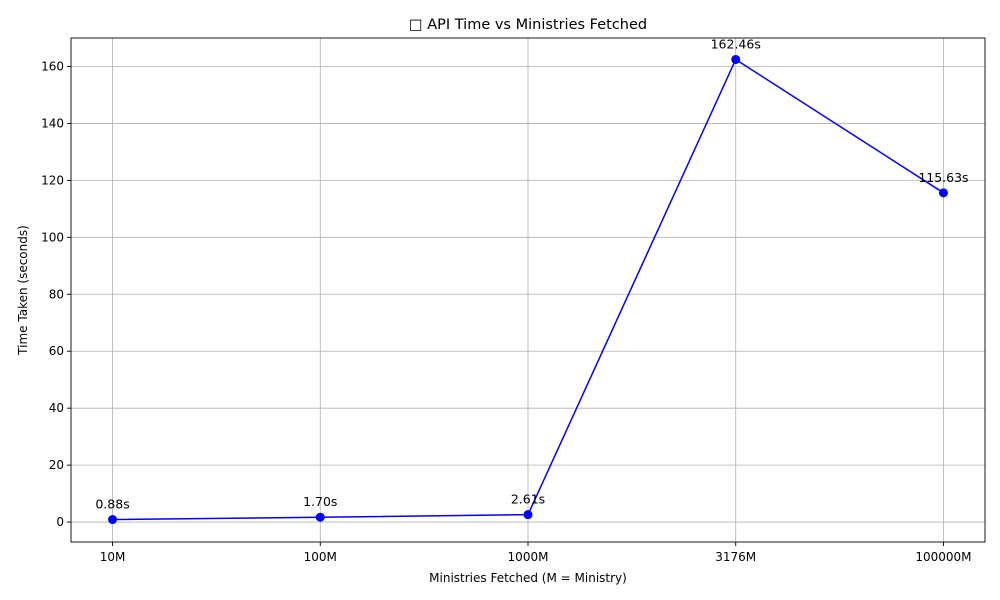 The image size is (1000, 600). I want to click on y-tick-label: 0, so click(60, 522).